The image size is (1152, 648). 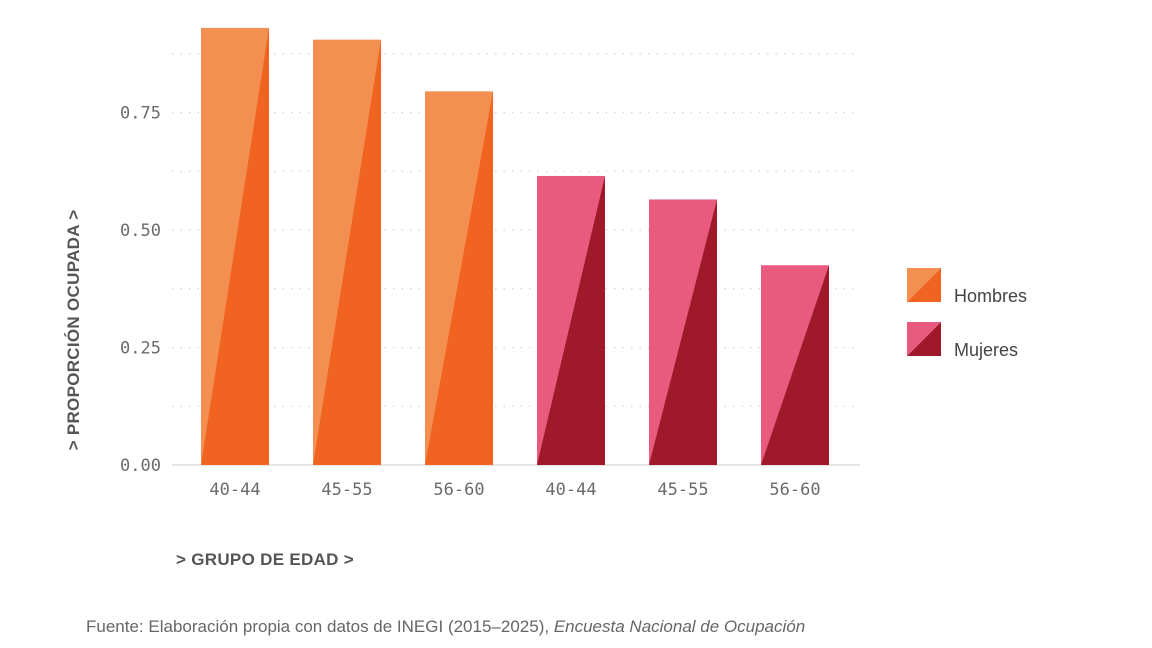 What do you see at coordinates (990, 296) in the screenshot?
I see `legend-label-hombres: Hombres` at bounding box center [990, 296].